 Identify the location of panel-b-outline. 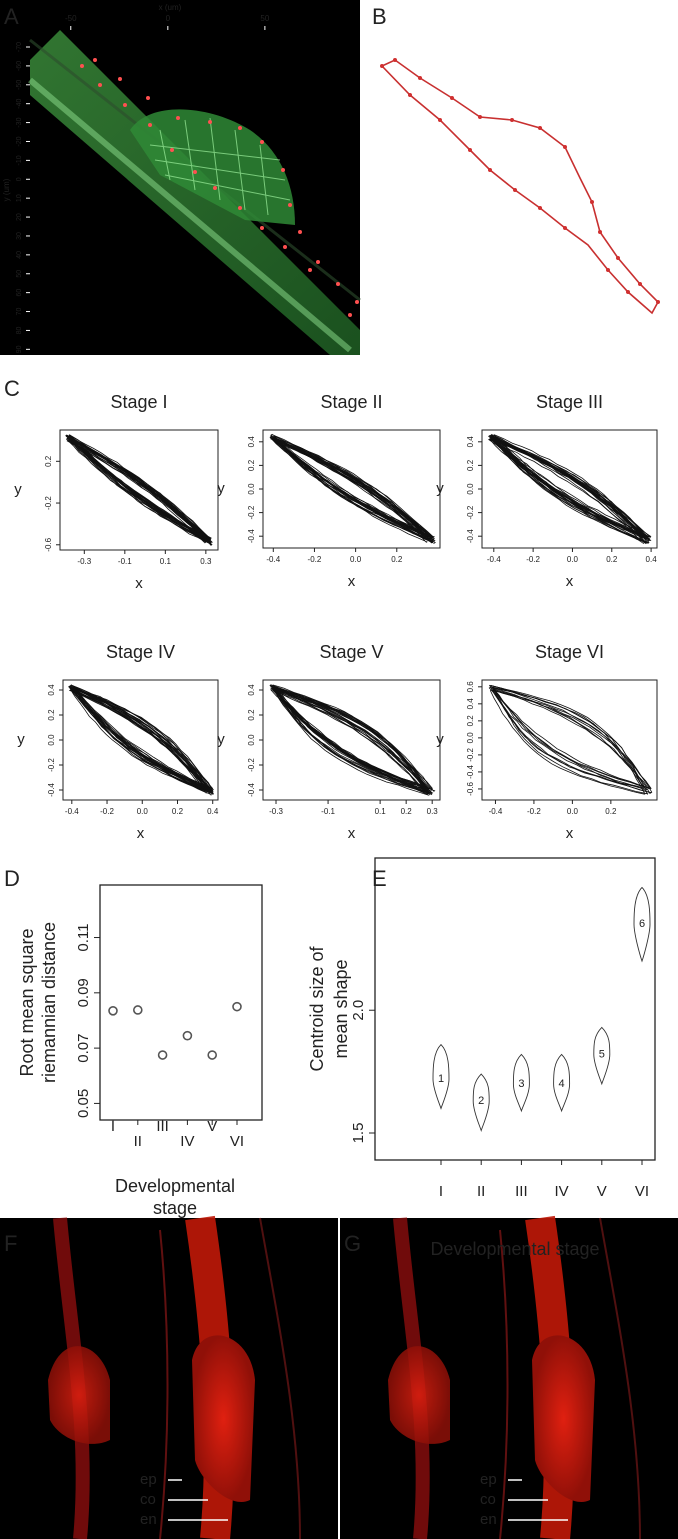
(520, 186).